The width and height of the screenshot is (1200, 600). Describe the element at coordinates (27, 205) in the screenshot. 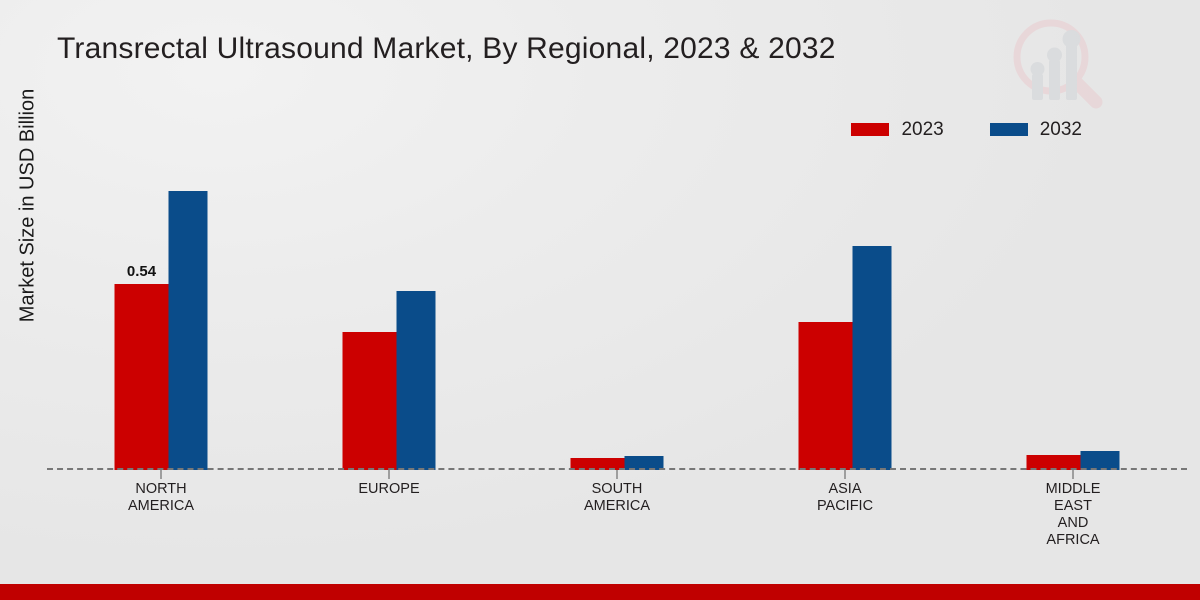

I see `y-axis-title: Market Size in USD Billion` at that location.